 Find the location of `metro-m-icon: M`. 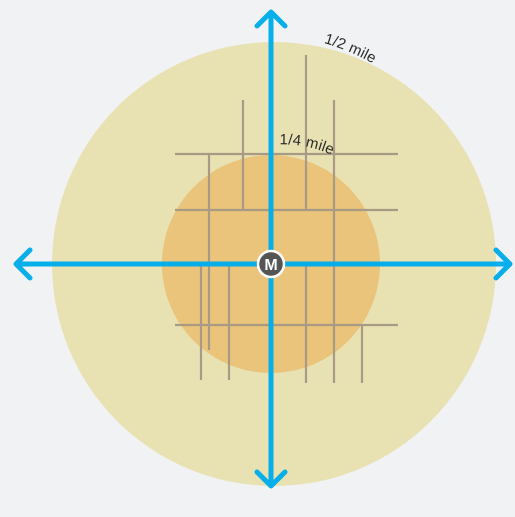

metro-m-icon: M is located at coordinates (271, 264).